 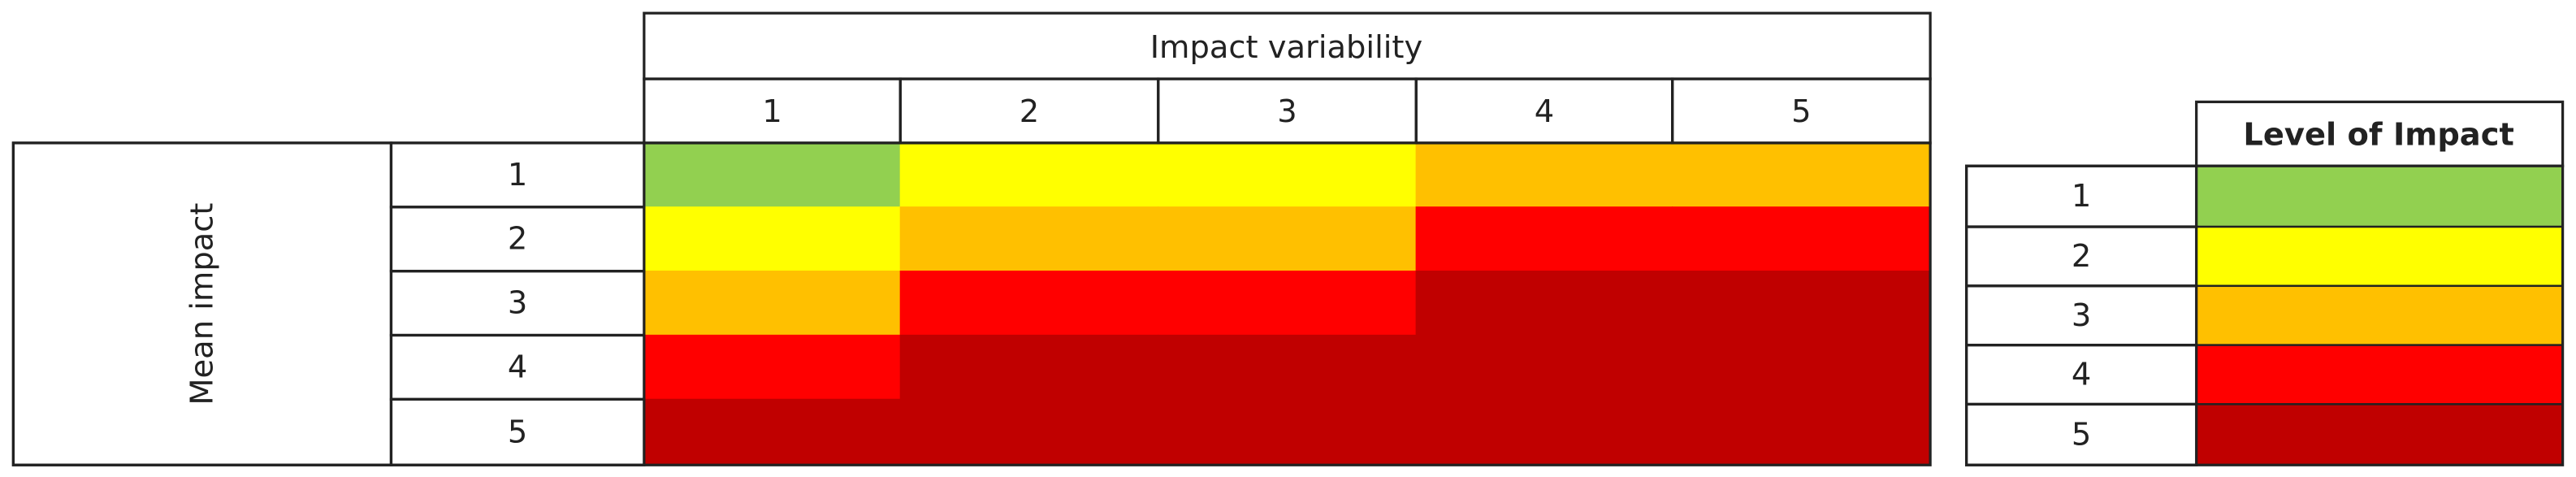 I want to click on legend-label: 4, so click(x=2081, y=375).